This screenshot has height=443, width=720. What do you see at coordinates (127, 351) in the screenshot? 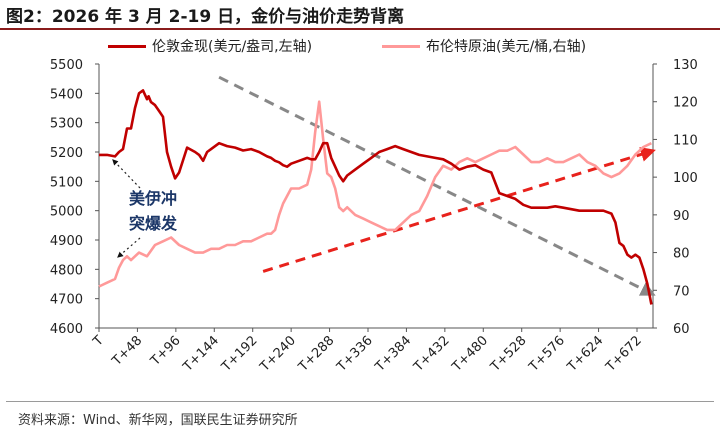
I see `x-tick-label: T+48` at bounding box center [127, 351].